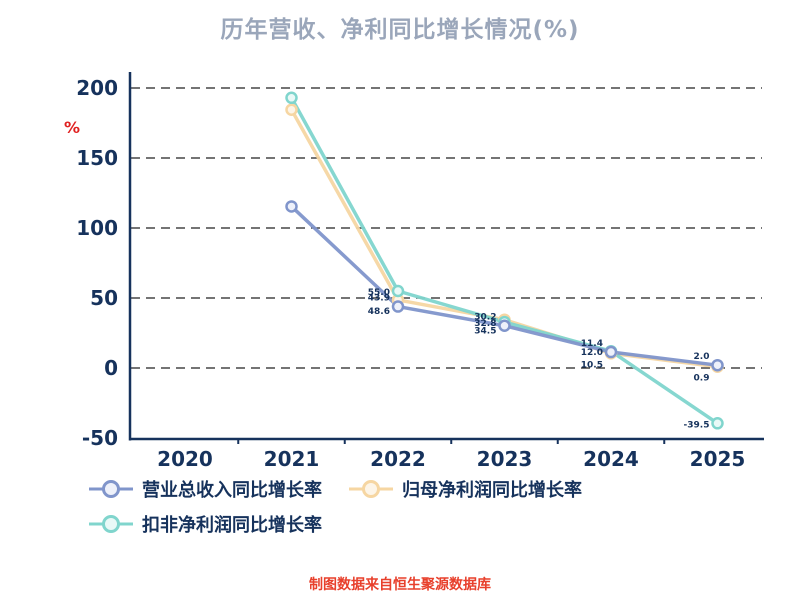 This screenshot has width=800, height=600. Describe the element at coordinates (398, 459) in the screenshot. I see `x-tick-label: 2022` at that location.